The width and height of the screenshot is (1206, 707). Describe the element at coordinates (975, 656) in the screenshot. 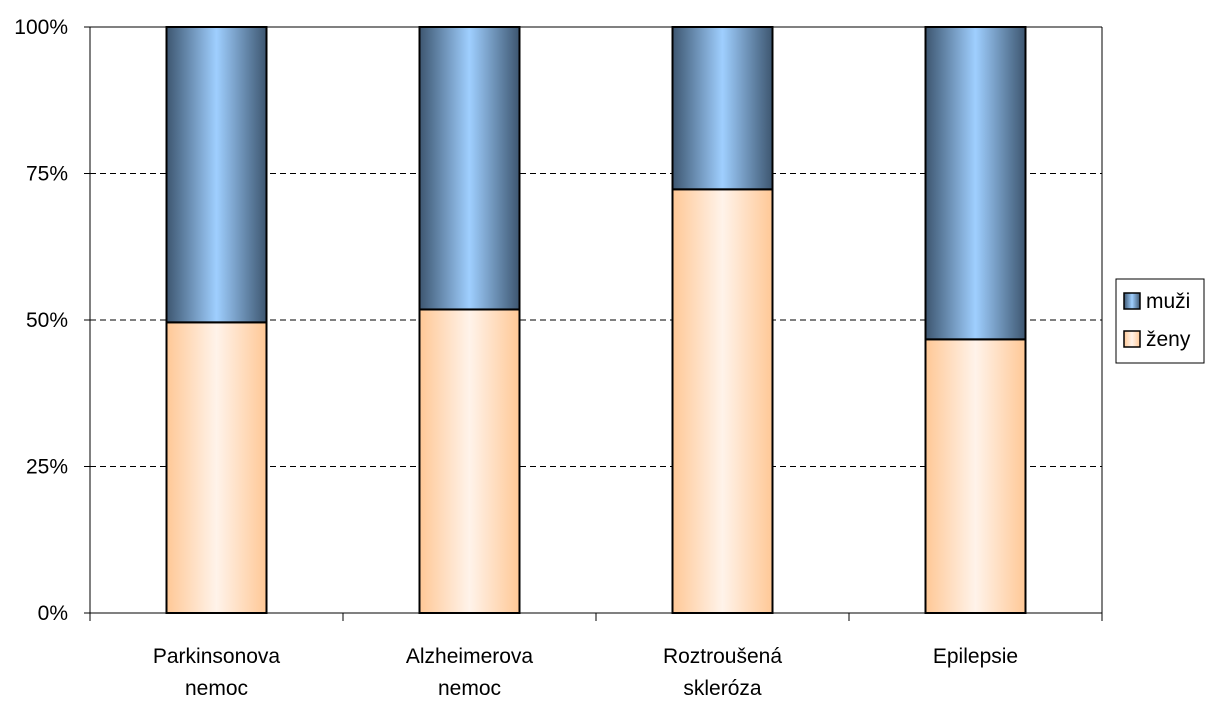

I see `category-label: Epilepsie` at that location.